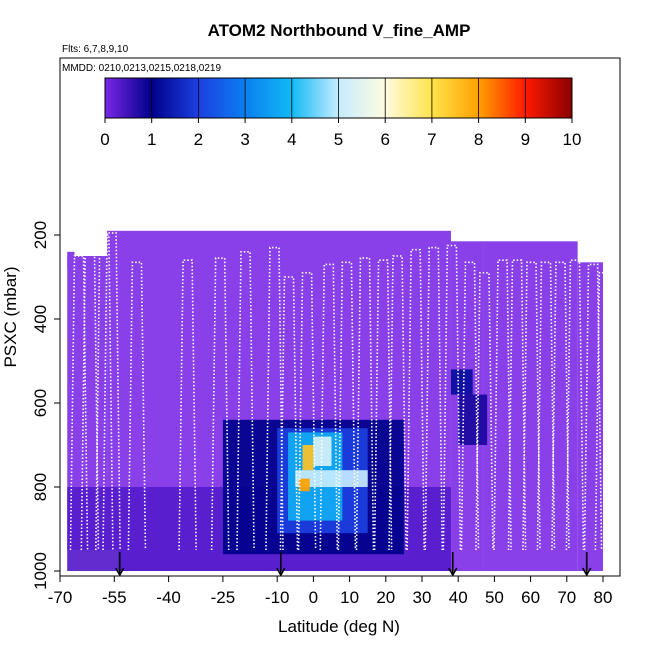 The height and width of the screenshot is (655, 650). I want to click on x-tick-label: 70, so click(566, 597).